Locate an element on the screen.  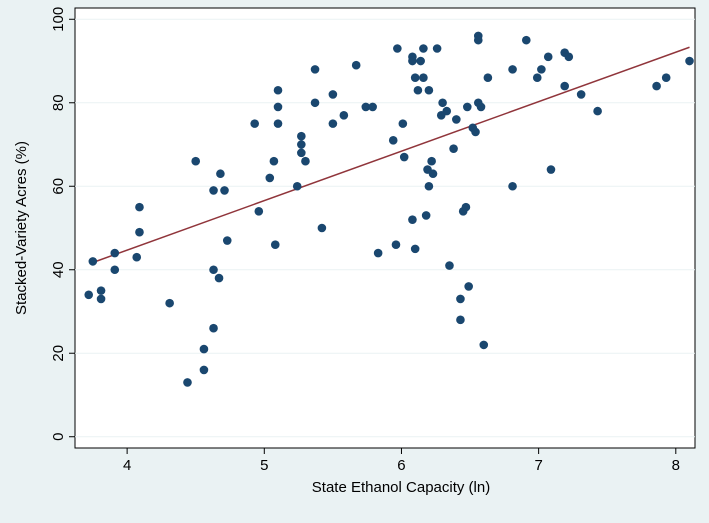
y-tick-label: 60 is located at coordinates (58, 186).